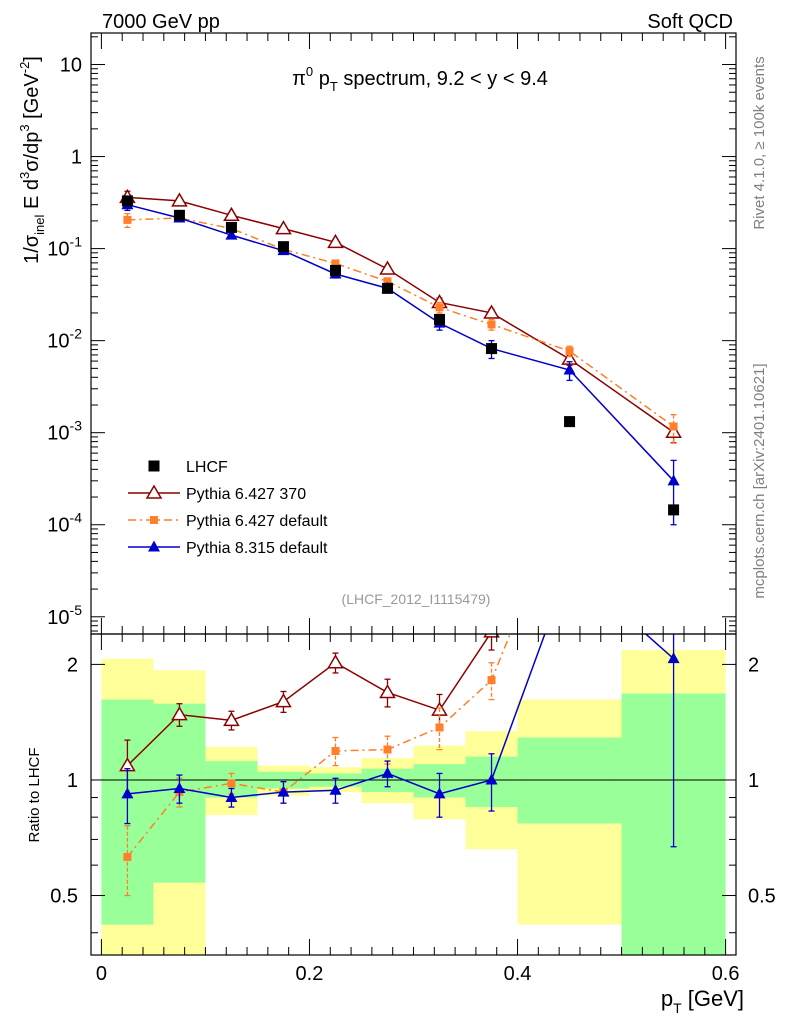 The width and height of the screenshot is (786, 1024). I want to click on main-line-py6_def, so click(401, 322).